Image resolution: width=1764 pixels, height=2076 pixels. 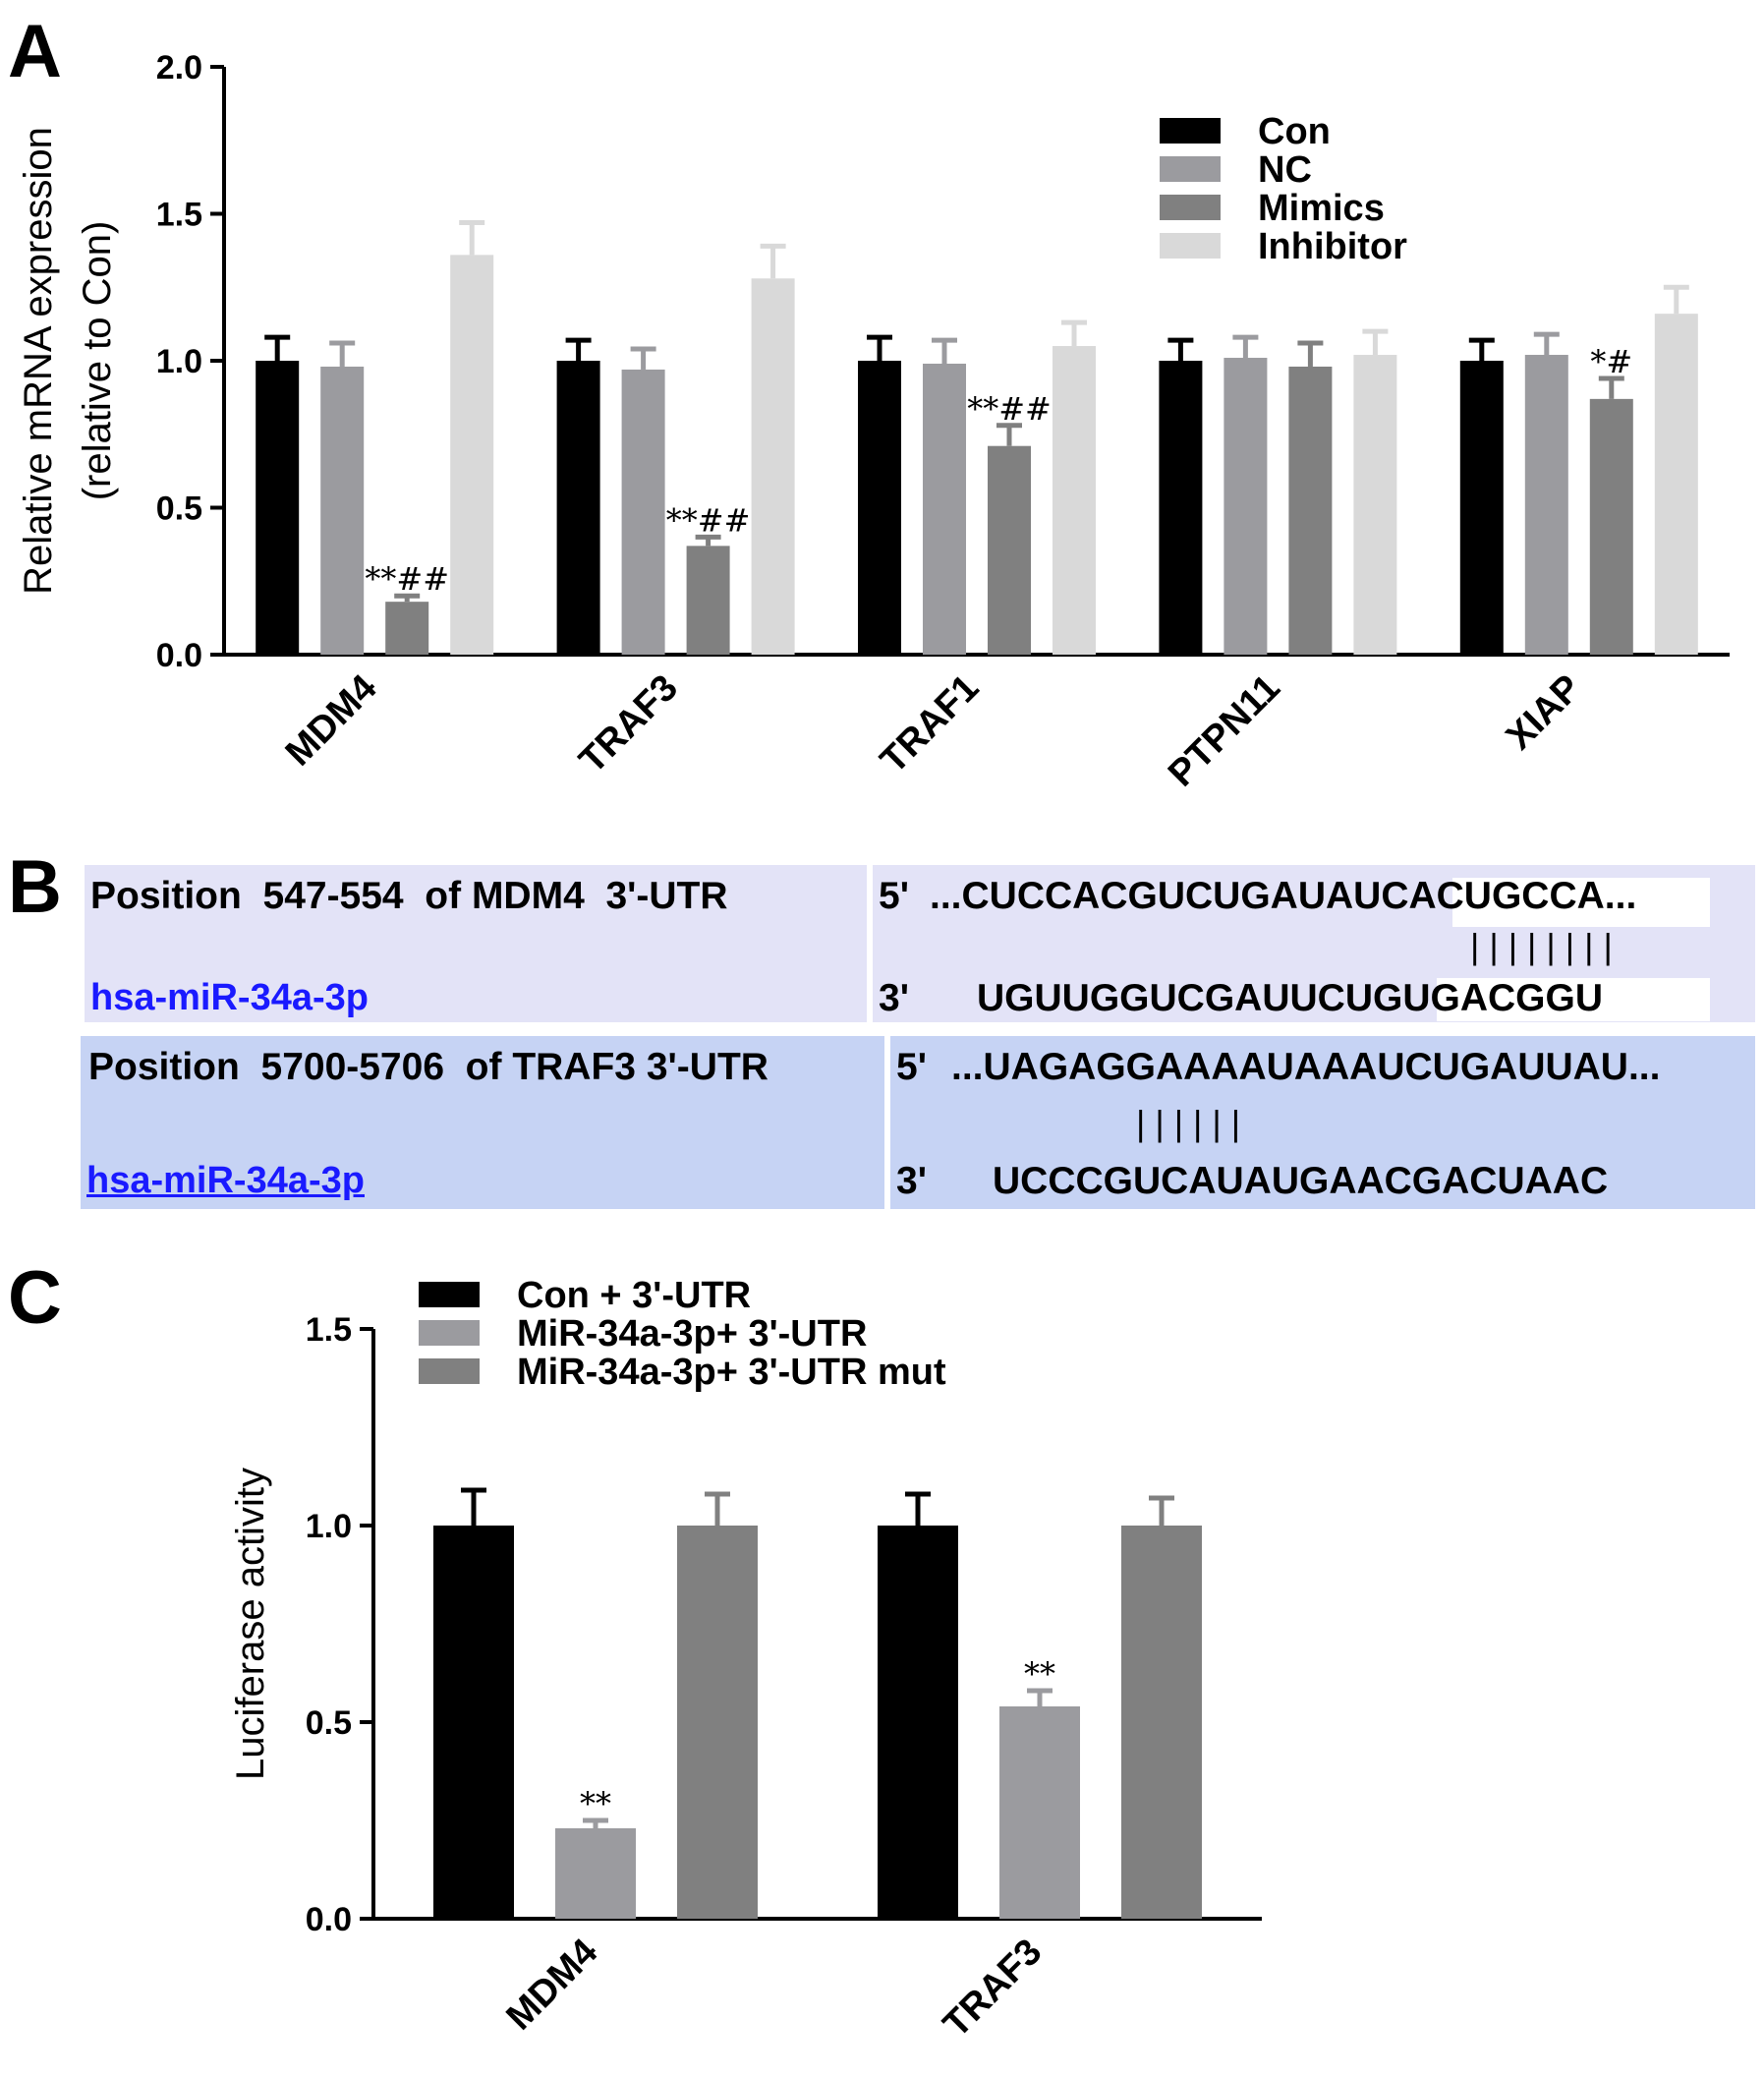 What do you see at coordinates (1285, 170) in the screenshot?
I see `legend-label: NC` at bounding box center [1285, 170].